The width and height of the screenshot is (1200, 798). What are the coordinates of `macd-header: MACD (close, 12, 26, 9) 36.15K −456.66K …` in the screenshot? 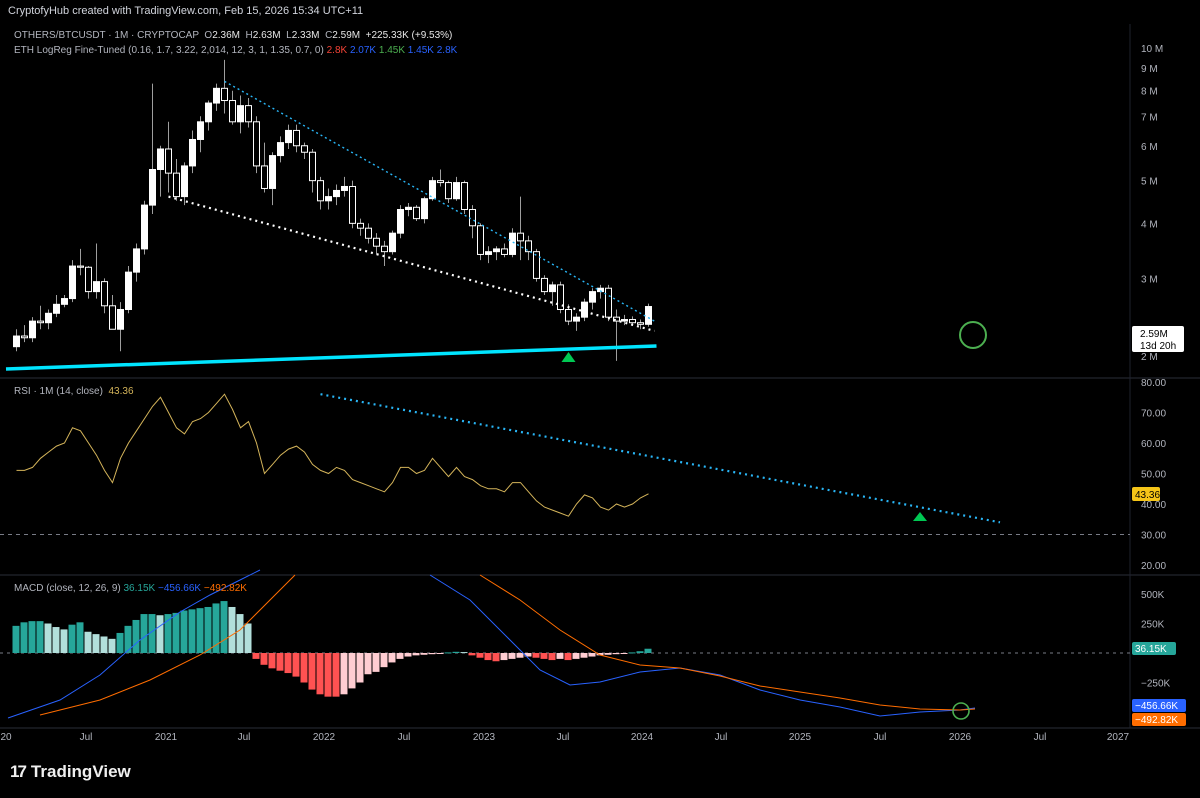 It's located at (130, 588).